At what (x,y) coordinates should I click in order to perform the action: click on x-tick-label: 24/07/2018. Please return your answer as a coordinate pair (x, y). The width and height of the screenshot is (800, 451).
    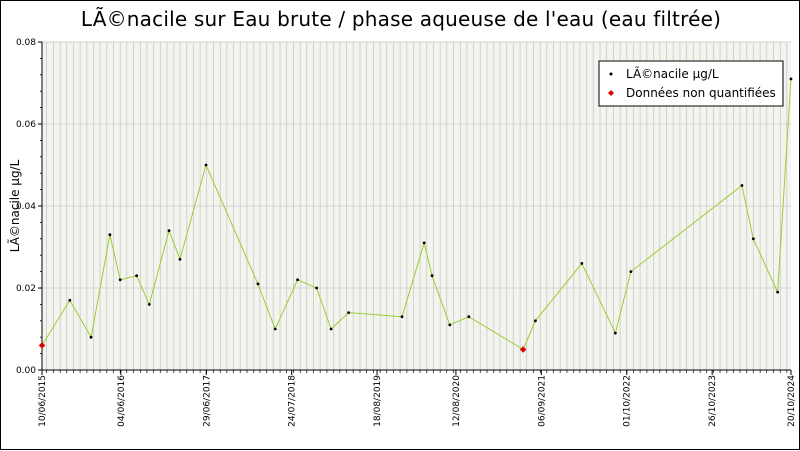
    Looking at the image, I should click on (293, 401).